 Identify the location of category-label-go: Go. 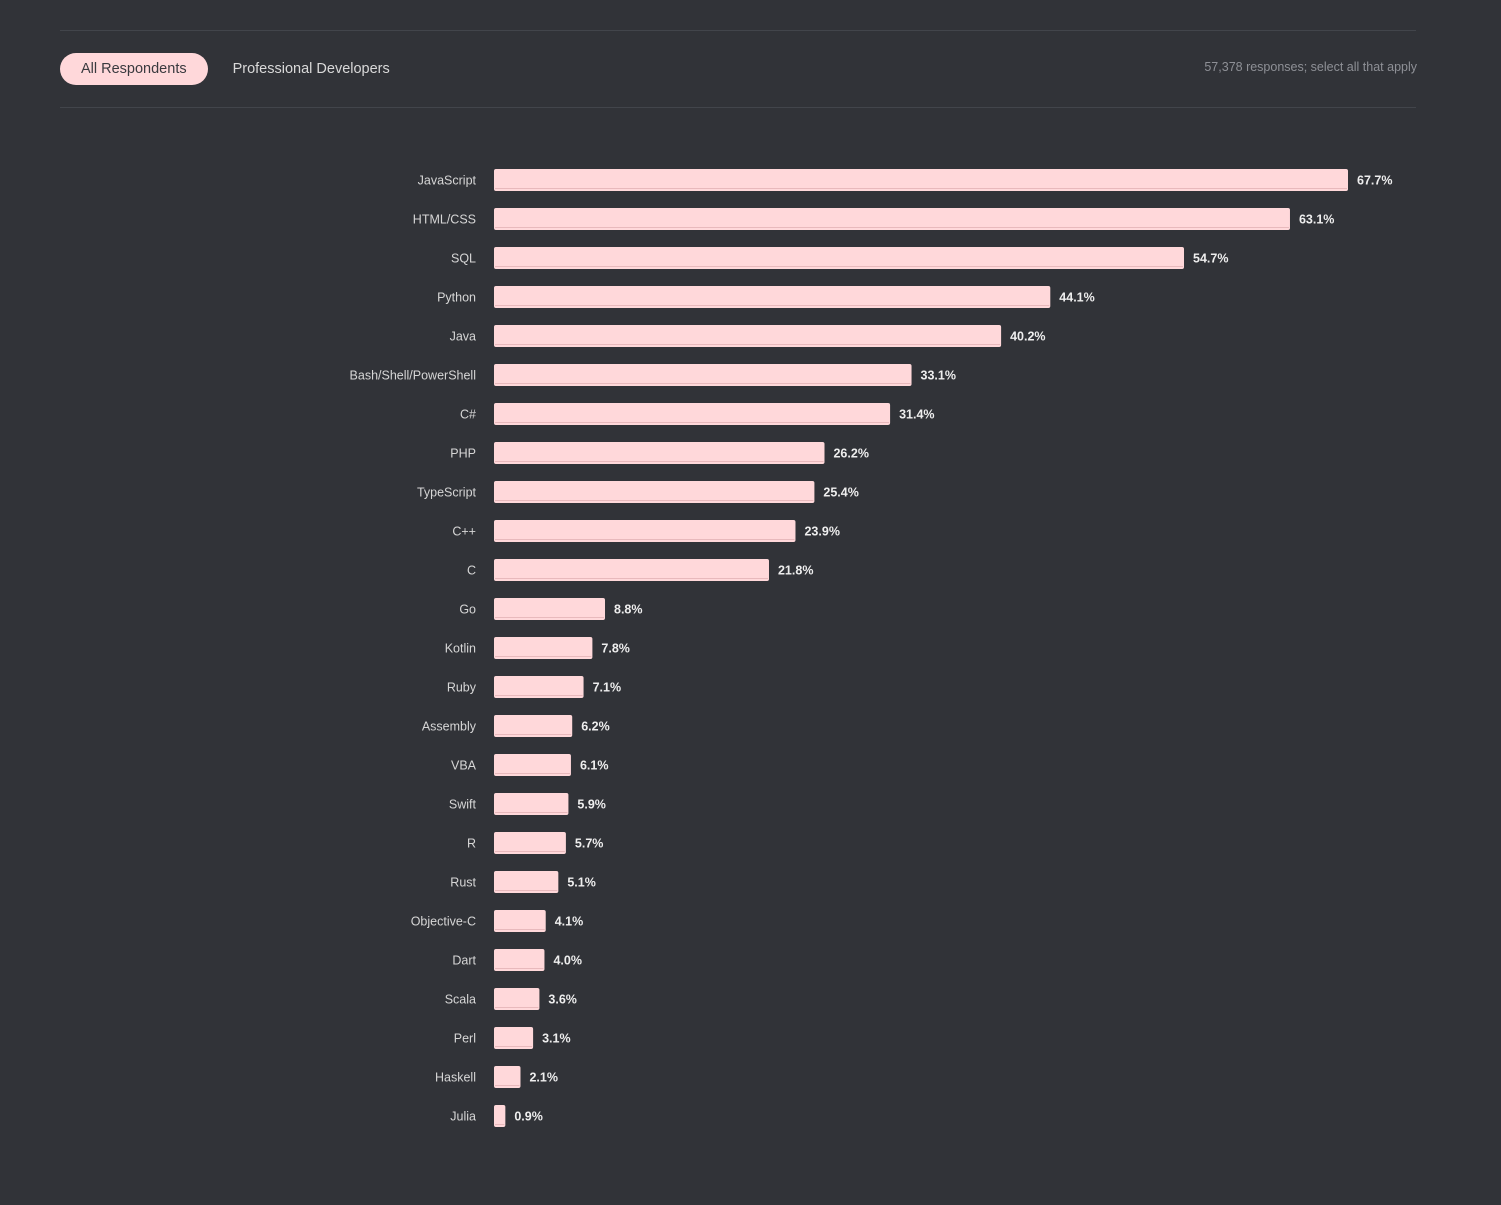
(467, 610).